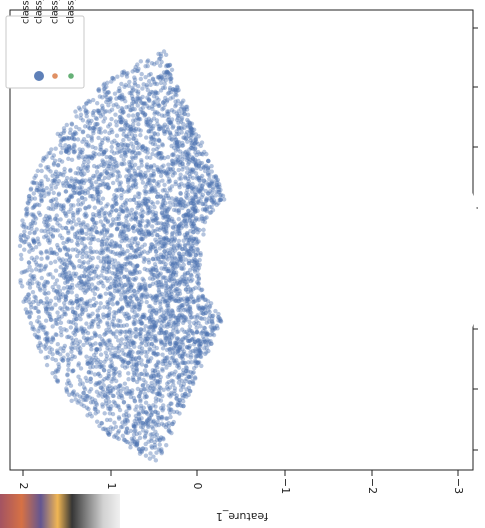 The width and height of the screenshot is (485, 528). I want to click on x-tick-label: −2, so click(372, 486).